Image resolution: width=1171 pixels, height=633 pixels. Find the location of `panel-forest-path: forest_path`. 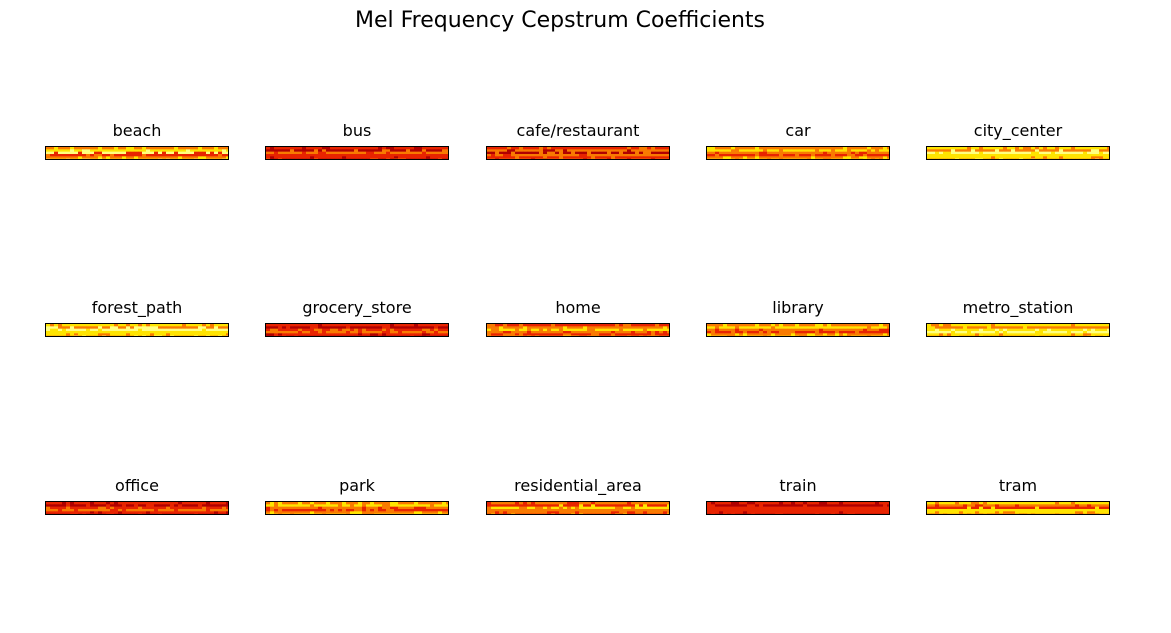

panel-forest-path: forest_path is located at coordinates (137, 317).